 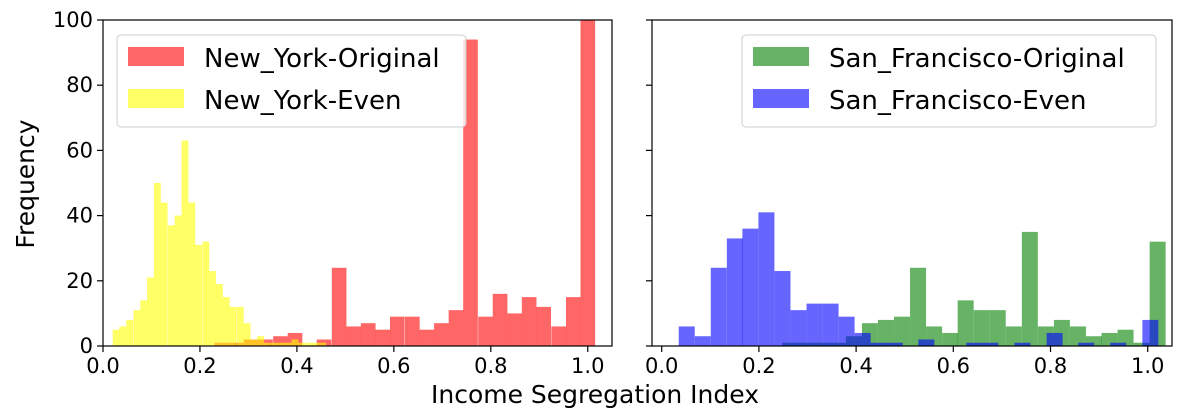 What do you see at coordinates (302, 101) in the screenshot?
I see `legend-label: New_York-Even` at bounding box center [302, 101].